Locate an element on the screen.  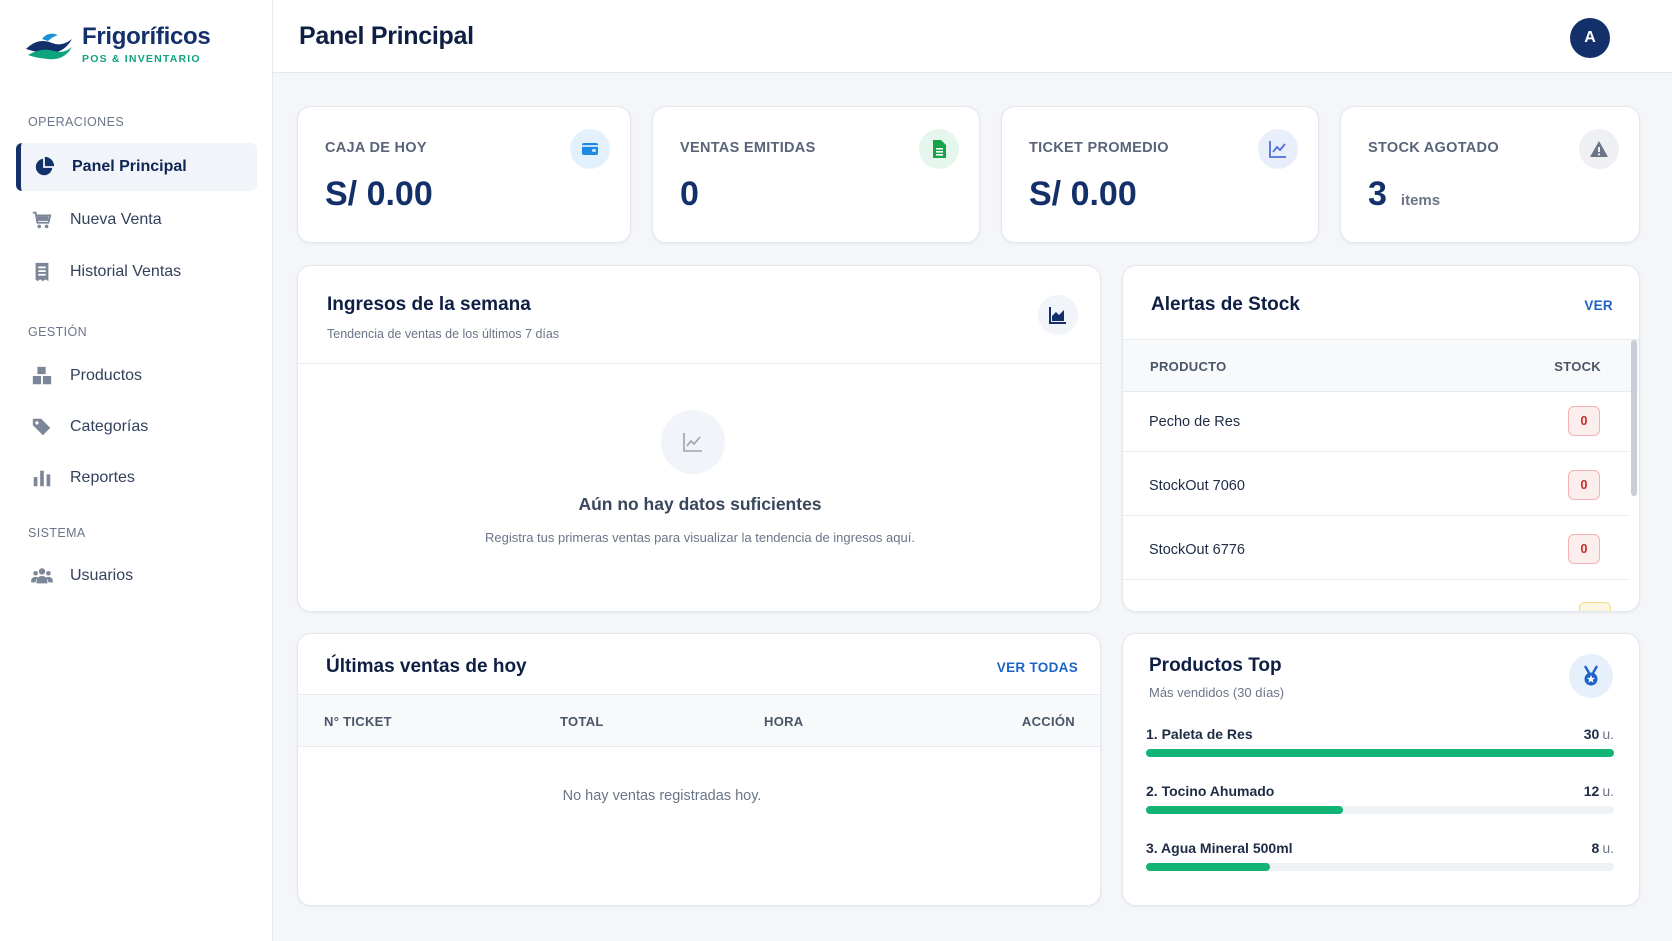
sidebar-item-productos: Productos is located at coordinates (136, 376).